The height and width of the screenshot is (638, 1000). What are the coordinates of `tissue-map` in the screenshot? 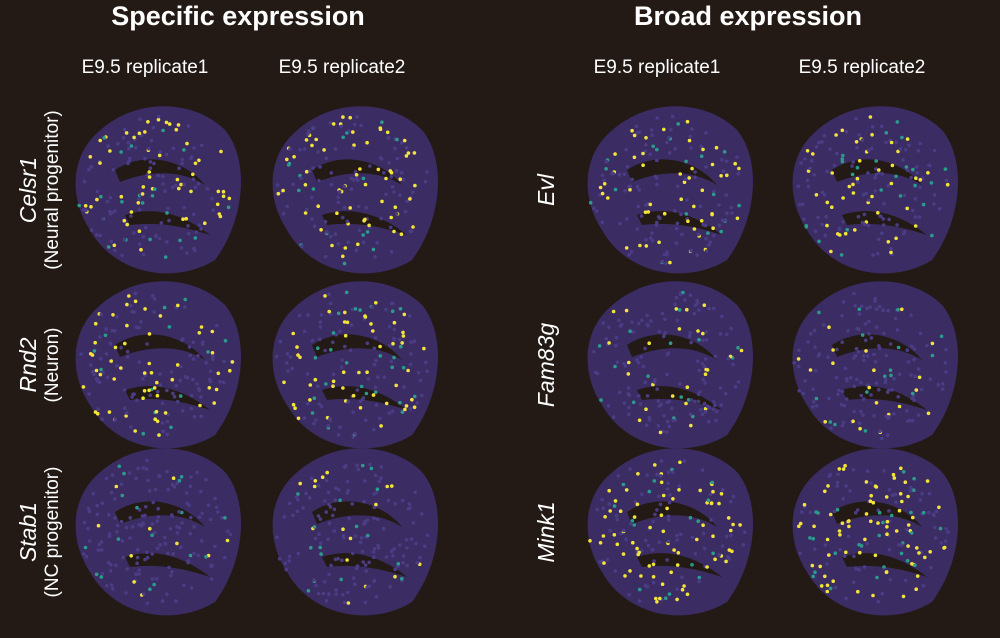 It's located at (355, 365).